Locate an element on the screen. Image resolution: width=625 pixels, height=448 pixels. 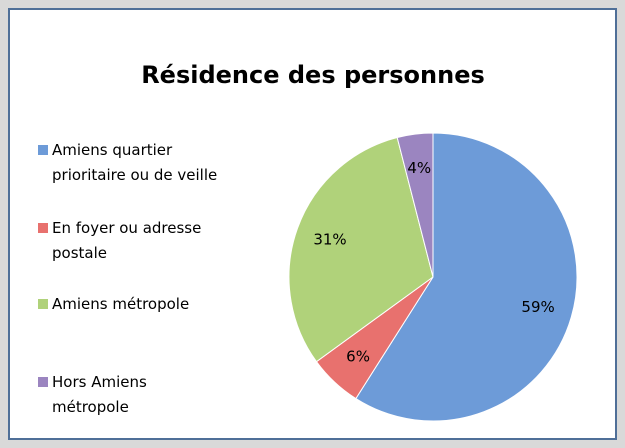
legend-item: En foyer ou adresse postale is located at coordinates (133, 241).